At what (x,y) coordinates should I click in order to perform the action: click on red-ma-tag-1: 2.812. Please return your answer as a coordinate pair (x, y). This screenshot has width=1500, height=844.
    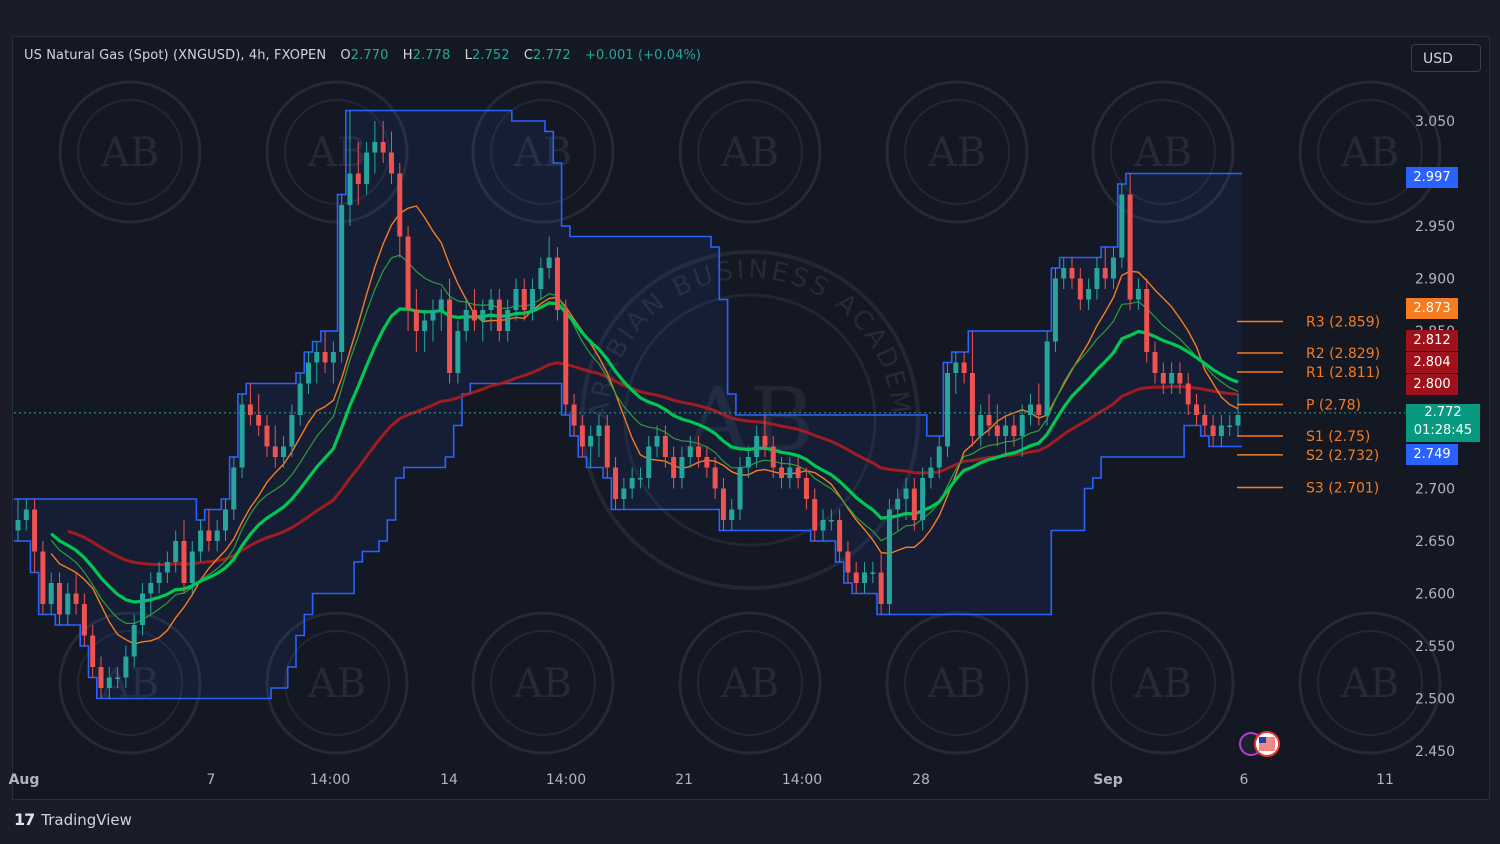
    Looking at the image, I should click on (1432, 340).